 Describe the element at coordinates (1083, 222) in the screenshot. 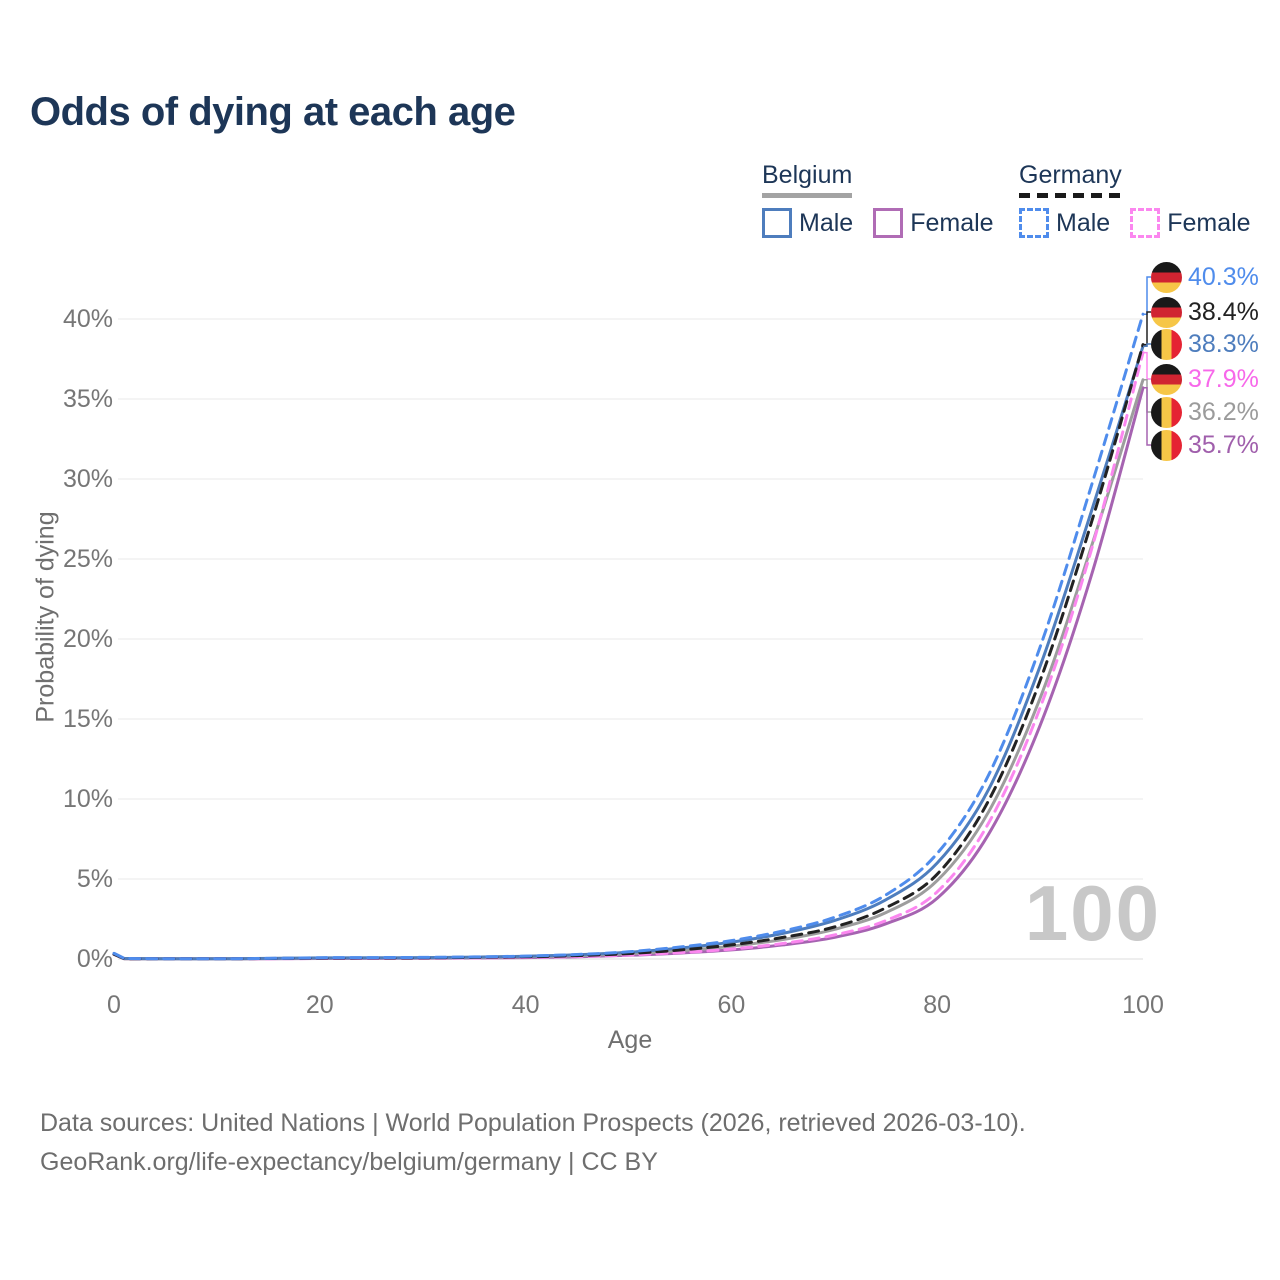

I see `legend-label-germany-male: Male` at that location.